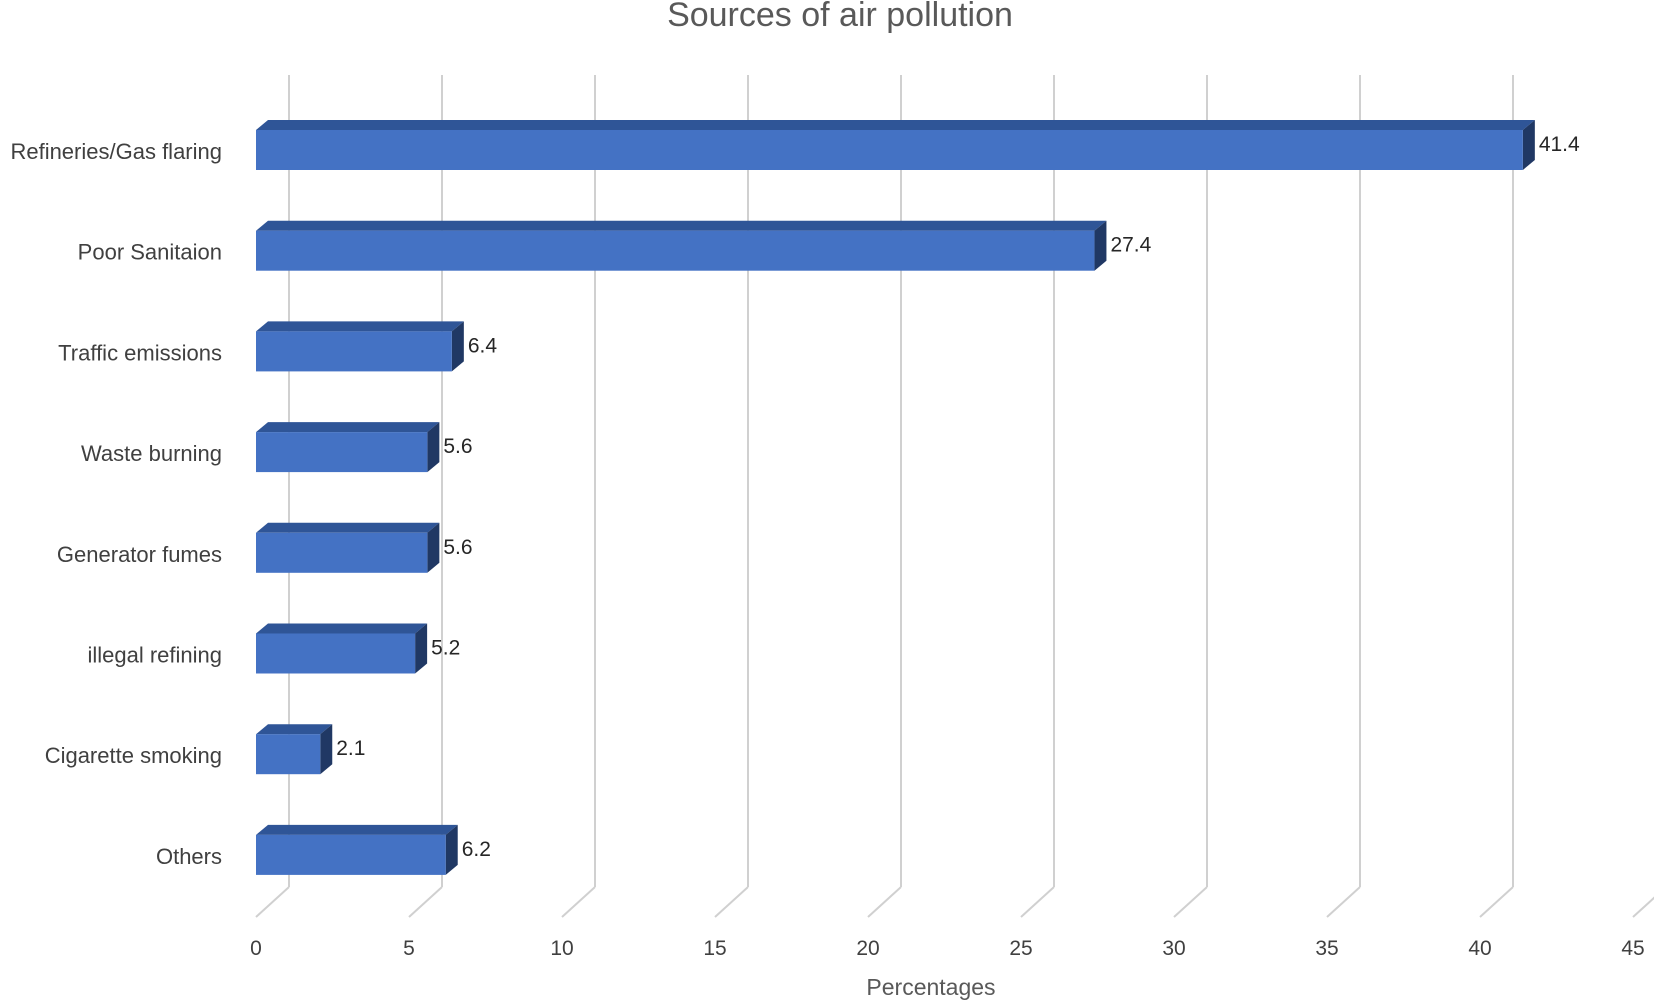 Image resolution: width=1654 pixels, height=1002 pixels. Describe the element at coordinates (1326, 948) in the screenshot. I see `x-tick-label: 35` at that location.